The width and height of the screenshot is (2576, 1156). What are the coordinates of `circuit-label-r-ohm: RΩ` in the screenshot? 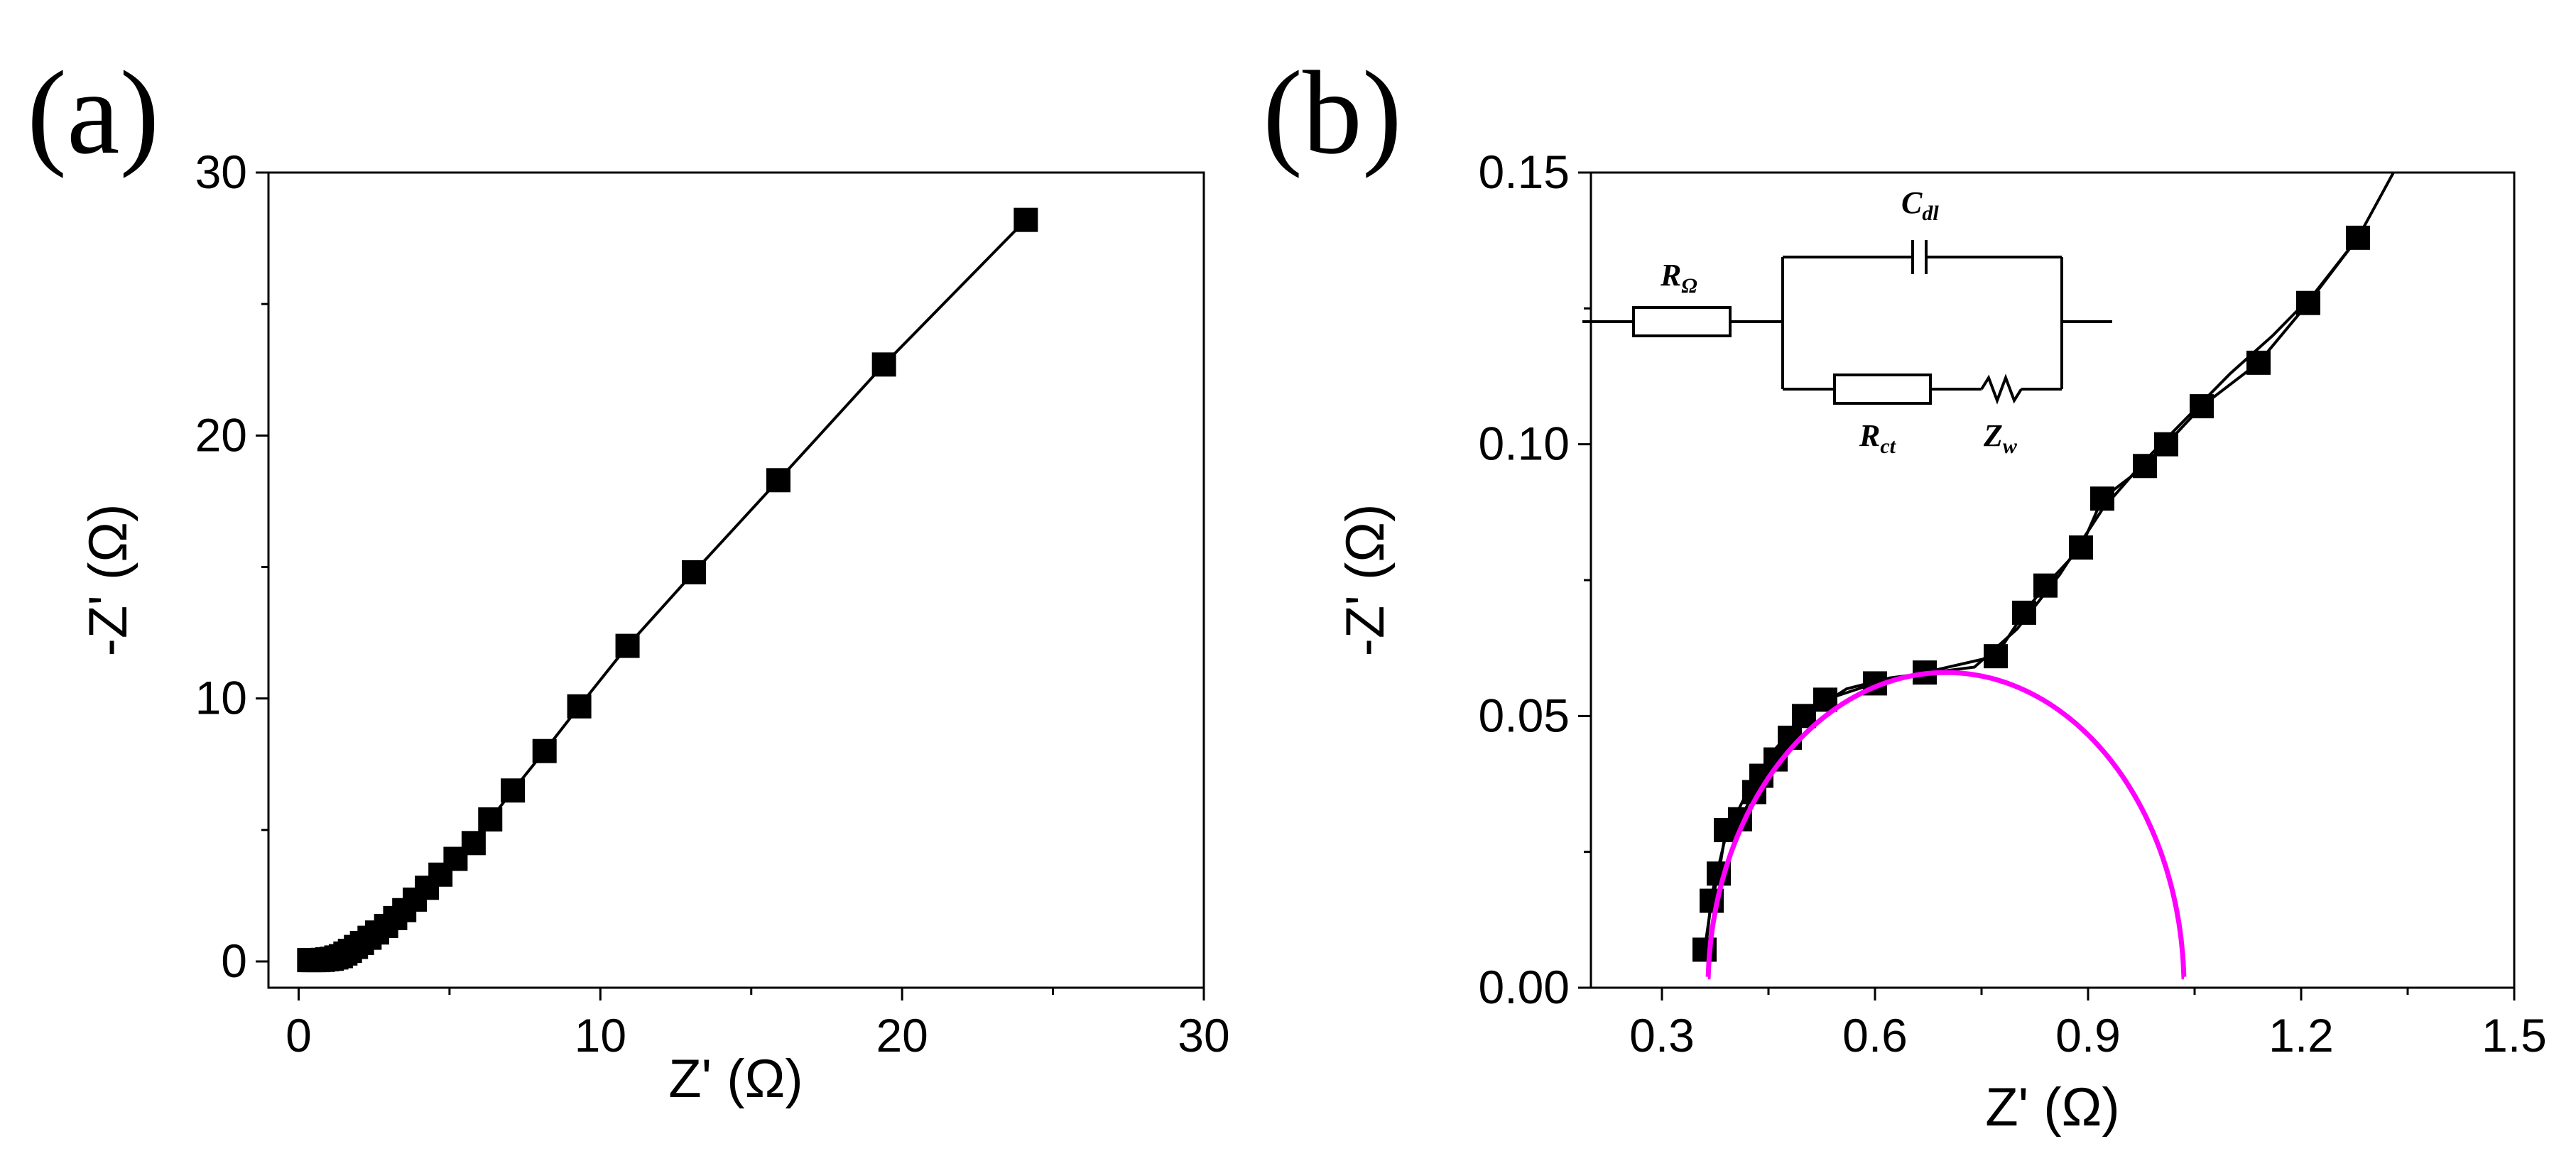 It's located at (1679, 278).